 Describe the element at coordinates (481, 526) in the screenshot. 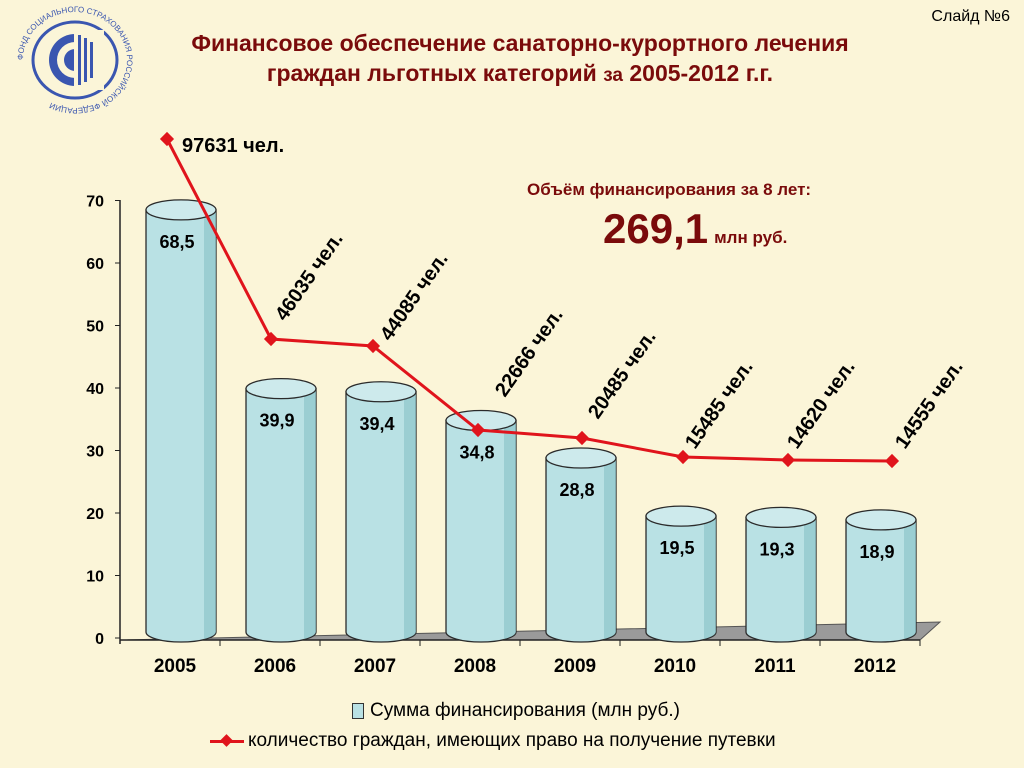

I see `bar-2008` at that location.